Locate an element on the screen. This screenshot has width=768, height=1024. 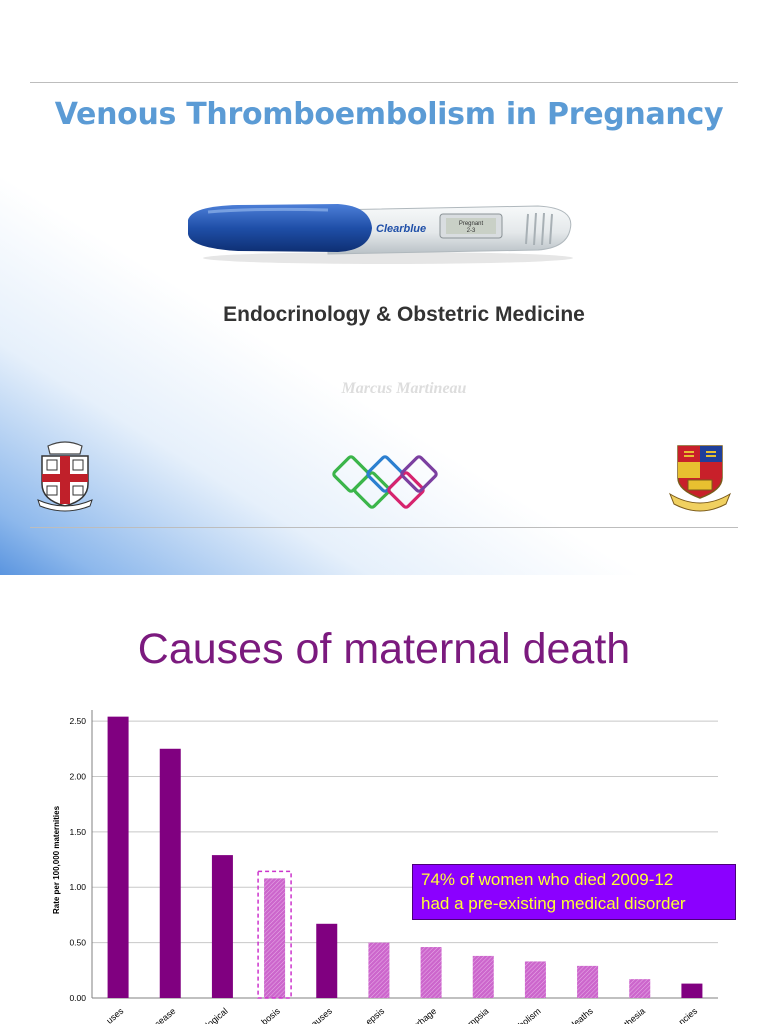
x-tick-label: ...auses is located at coordinates (318, 1015).